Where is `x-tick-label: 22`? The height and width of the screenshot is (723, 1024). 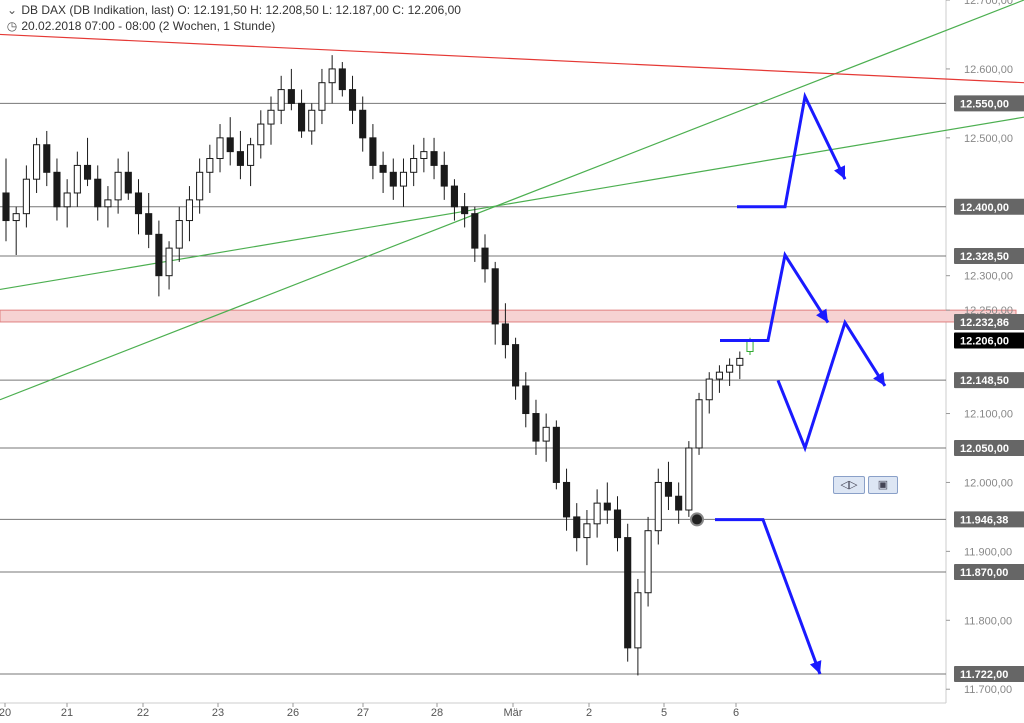
x-tick-label: 22 is located at coordinates (143, 713).